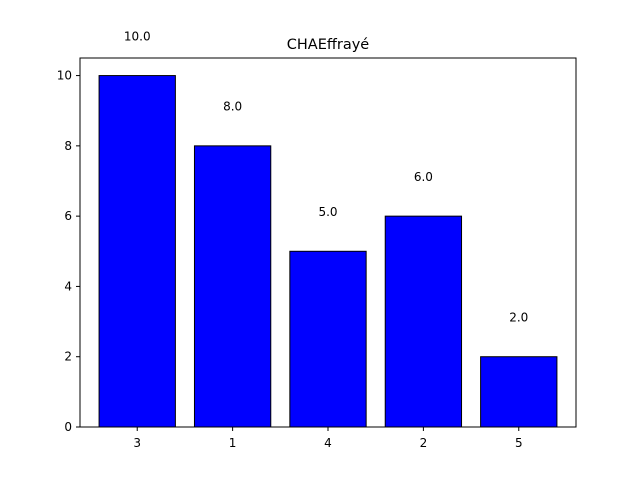  I want to click on x-tick-label: 3, so click(137, 443).